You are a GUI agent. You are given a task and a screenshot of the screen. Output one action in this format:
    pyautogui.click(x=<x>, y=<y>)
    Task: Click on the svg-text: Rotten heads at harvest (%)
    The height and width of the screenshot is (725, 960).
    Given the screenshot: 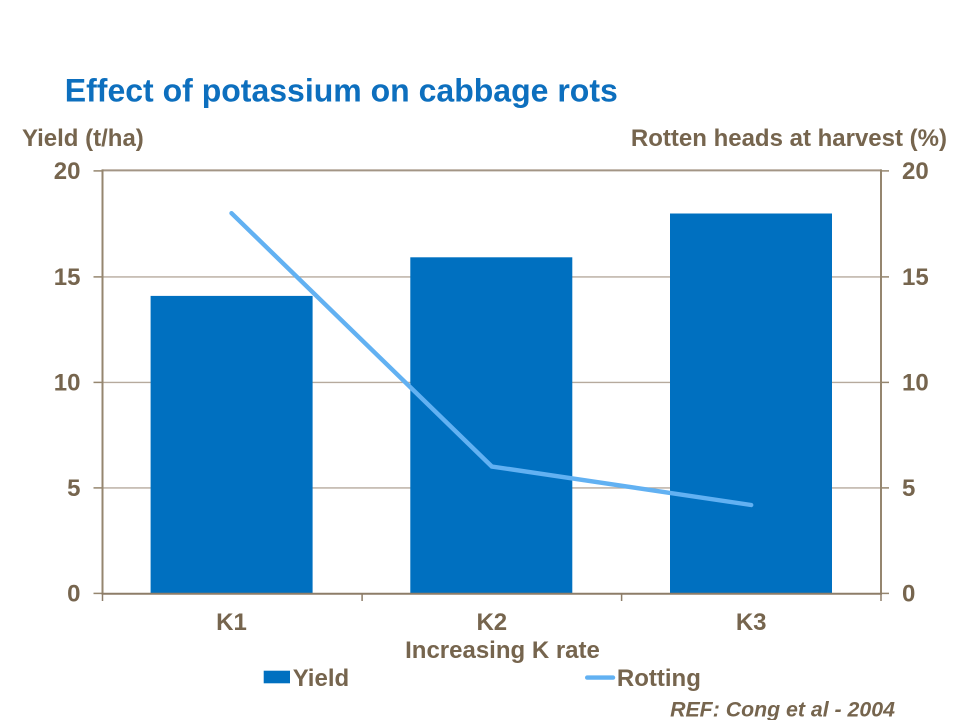 What is the action you would take?
    pyautogui.click(x=789, y=138)
    